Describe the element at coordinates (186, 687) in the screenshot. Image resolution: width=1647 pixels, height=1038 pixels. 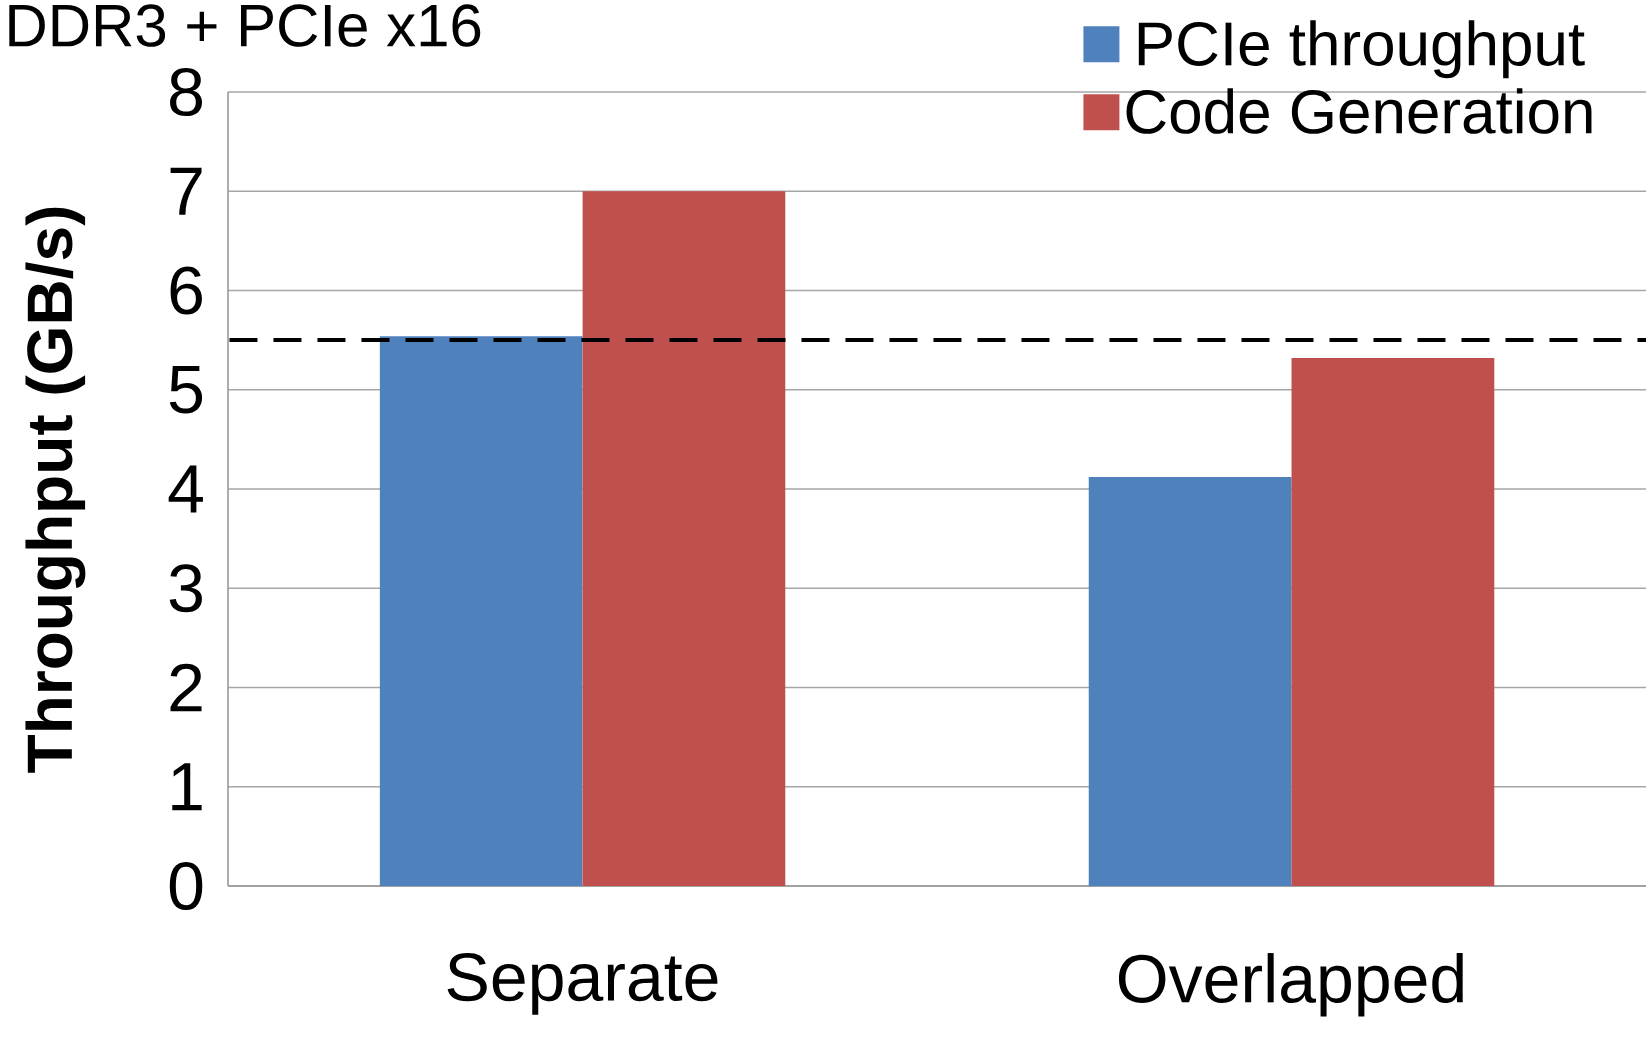
I see `y-tick-label: 2` at that location.